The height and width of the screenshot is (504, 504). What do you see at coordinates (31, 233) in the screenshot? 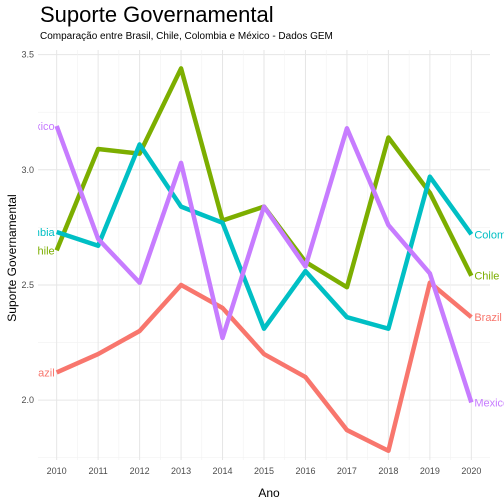
I see `series-start-label: Colombia` at bounding box center [31, 233].